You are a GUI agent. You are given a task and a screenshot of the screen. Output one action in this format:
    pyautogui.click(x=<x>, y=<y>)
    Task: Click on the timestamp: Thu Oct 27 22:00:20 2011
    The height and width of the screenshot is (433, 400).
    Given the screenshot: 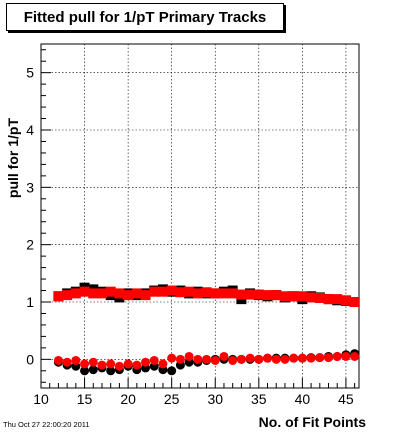 What is the action you would take?
    pyautogui.click(x=46, y=424)
    